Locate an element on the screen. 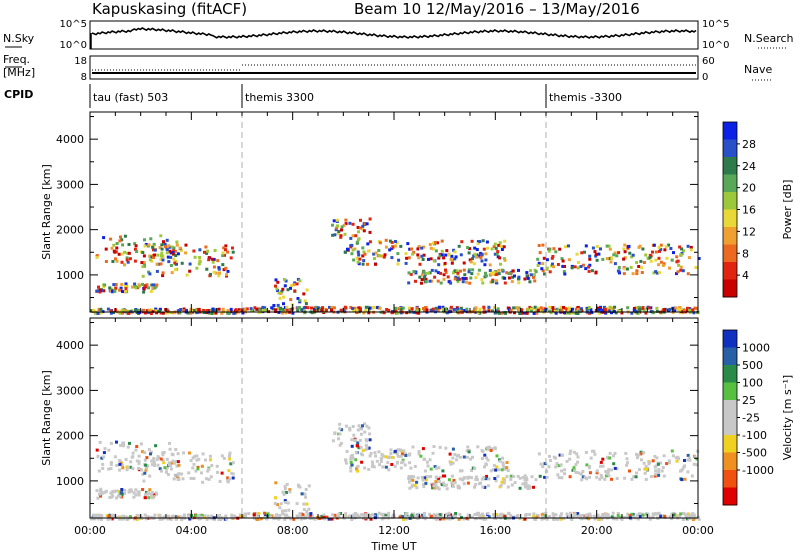 The height and width of the screenshot is (554, 800). colorbar-tick-label: 4 is located at coordinates (745, 275).